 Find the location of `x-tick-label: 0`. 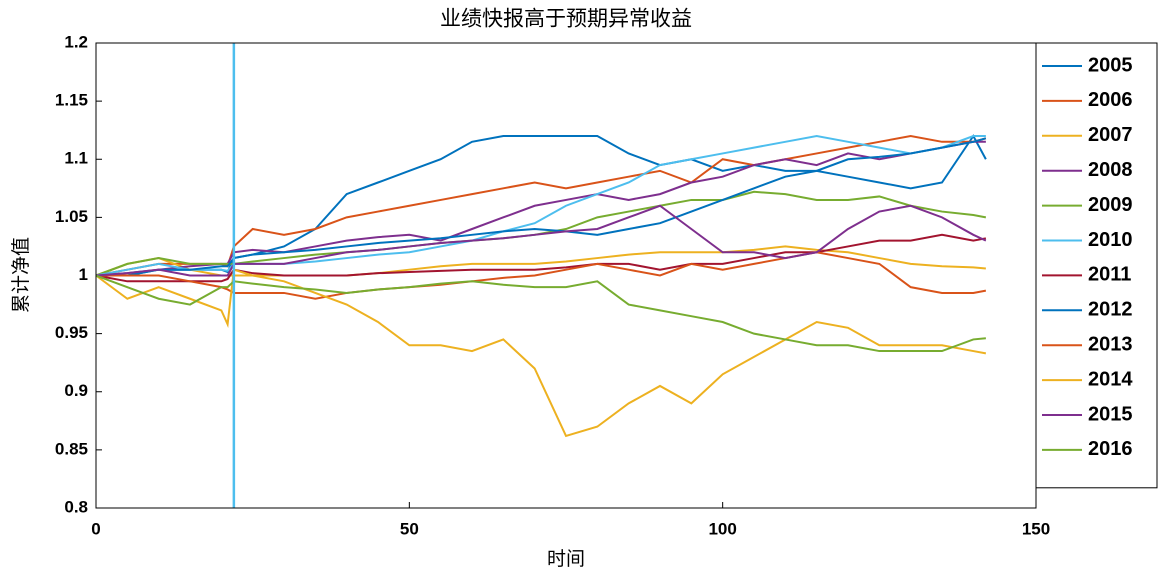

x-tick-label: 0 is located at coordinates (95, 528).